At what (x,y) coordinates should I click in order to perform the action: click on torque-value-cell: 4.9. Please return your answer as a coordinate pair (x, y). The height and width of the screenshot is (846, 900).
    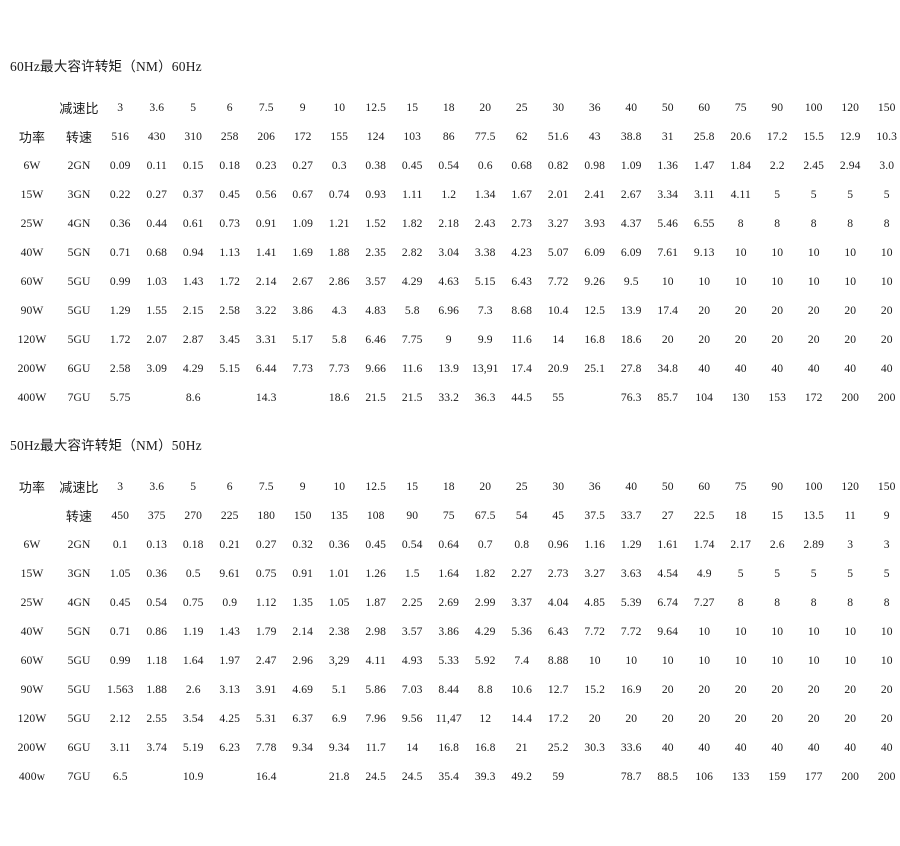
    Looking at the image, I should click on (704, 573).